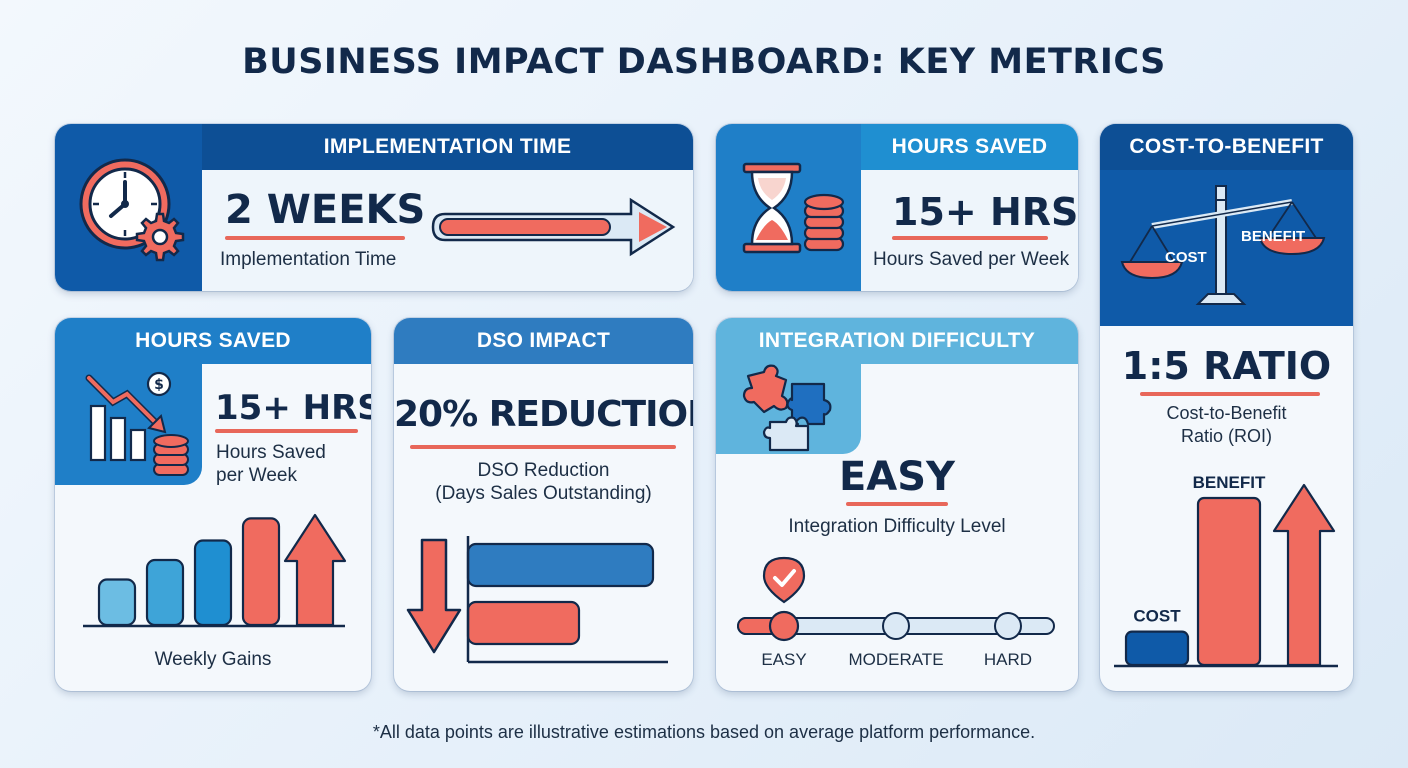 The width and height of the screenshot is (1408, 768). I want to click on roi-bar-chart: COST BENEFIT, so click(1226, 570).